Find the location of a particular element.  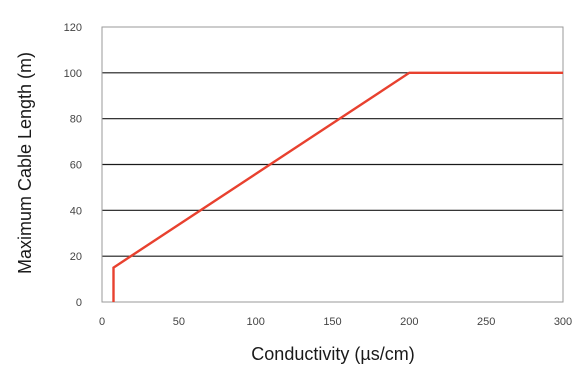

y-tick-label-4: 80 is located at coordinates (76, 120).